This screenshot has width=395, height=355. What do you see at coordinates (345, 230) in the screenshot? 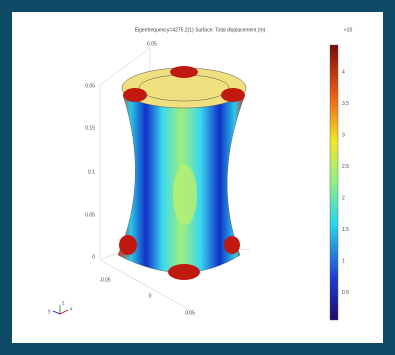
I see `colorbar-label: 1.5` at bounding box center [345, 230].